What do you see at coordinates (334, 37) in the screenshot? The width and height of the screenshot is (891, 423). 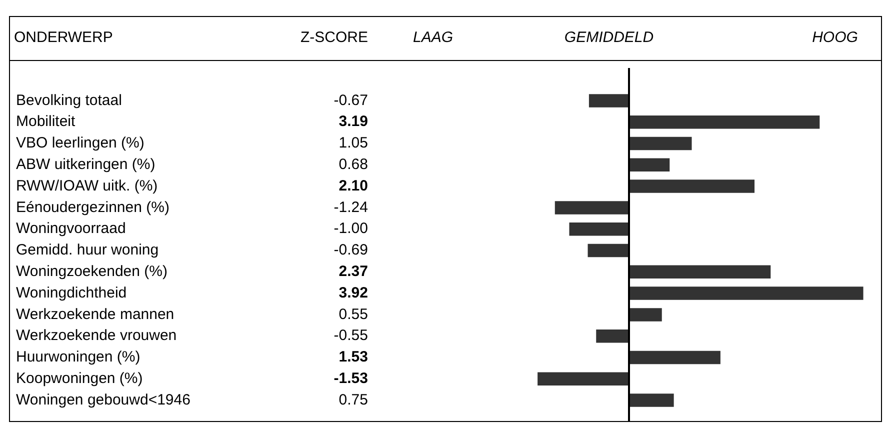 I see `text: Z-SCORE` at bounding box center [334, 37].